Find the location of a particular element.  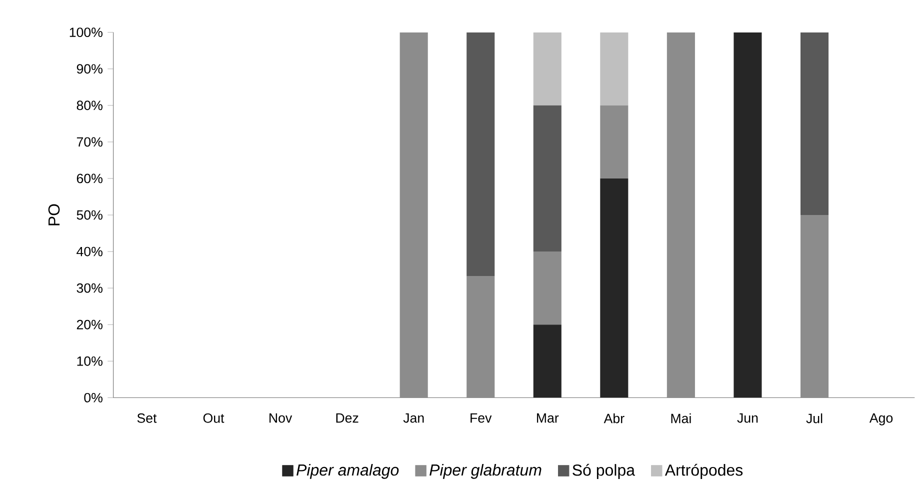

x-tick-label: Abr is located at coordinates (614, 418).